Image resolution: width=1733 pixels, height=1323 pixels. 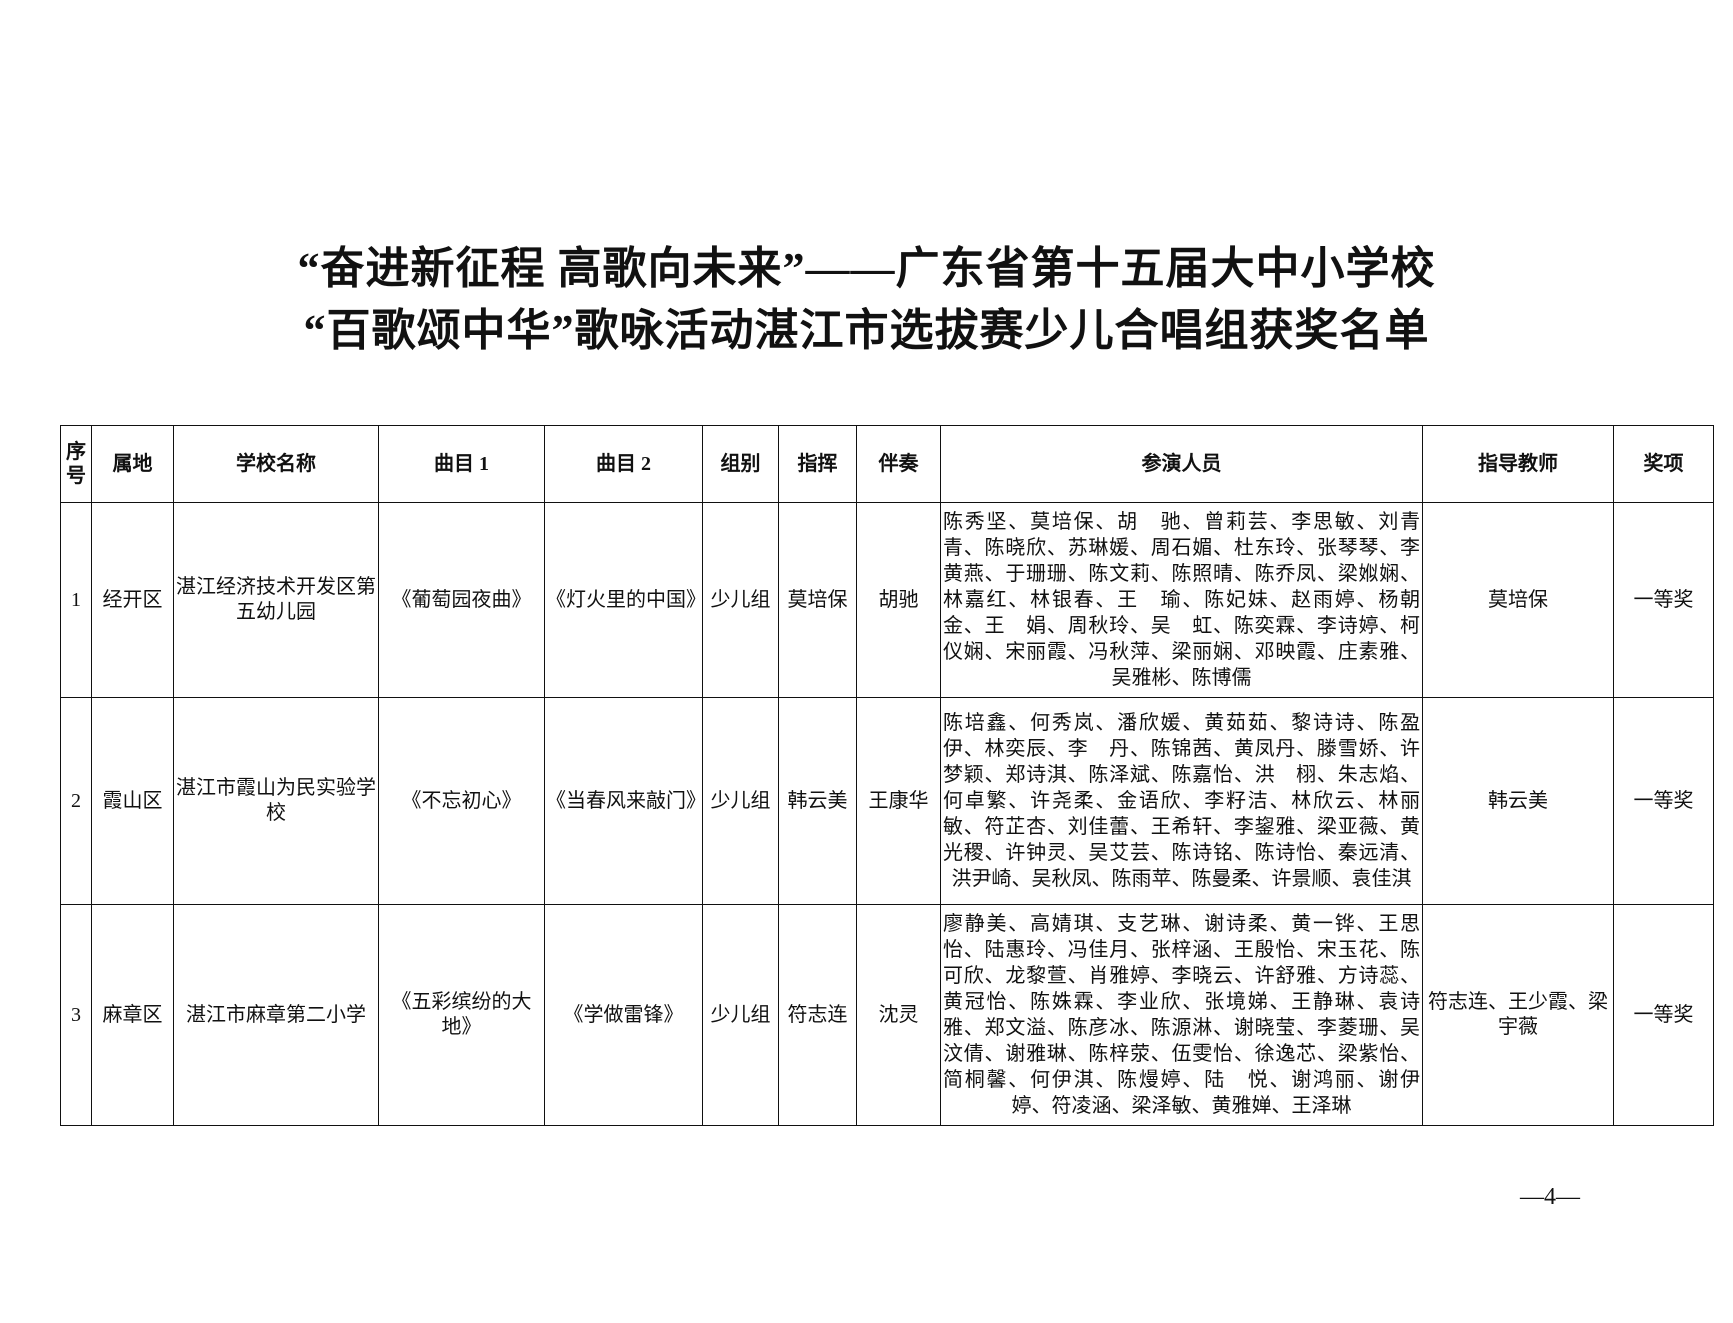 I want to click on participant-name: 陈博儒, so click(x=1221, y=678).